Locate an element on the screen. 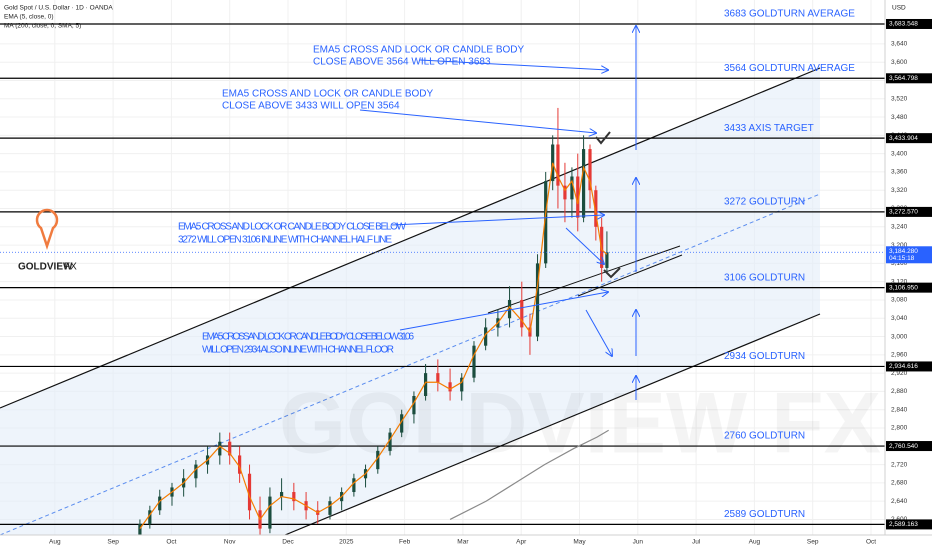 This screenshot has width=932, height=550. level-text: 2934 GOLDTURN is located at coordinates (764, 356).